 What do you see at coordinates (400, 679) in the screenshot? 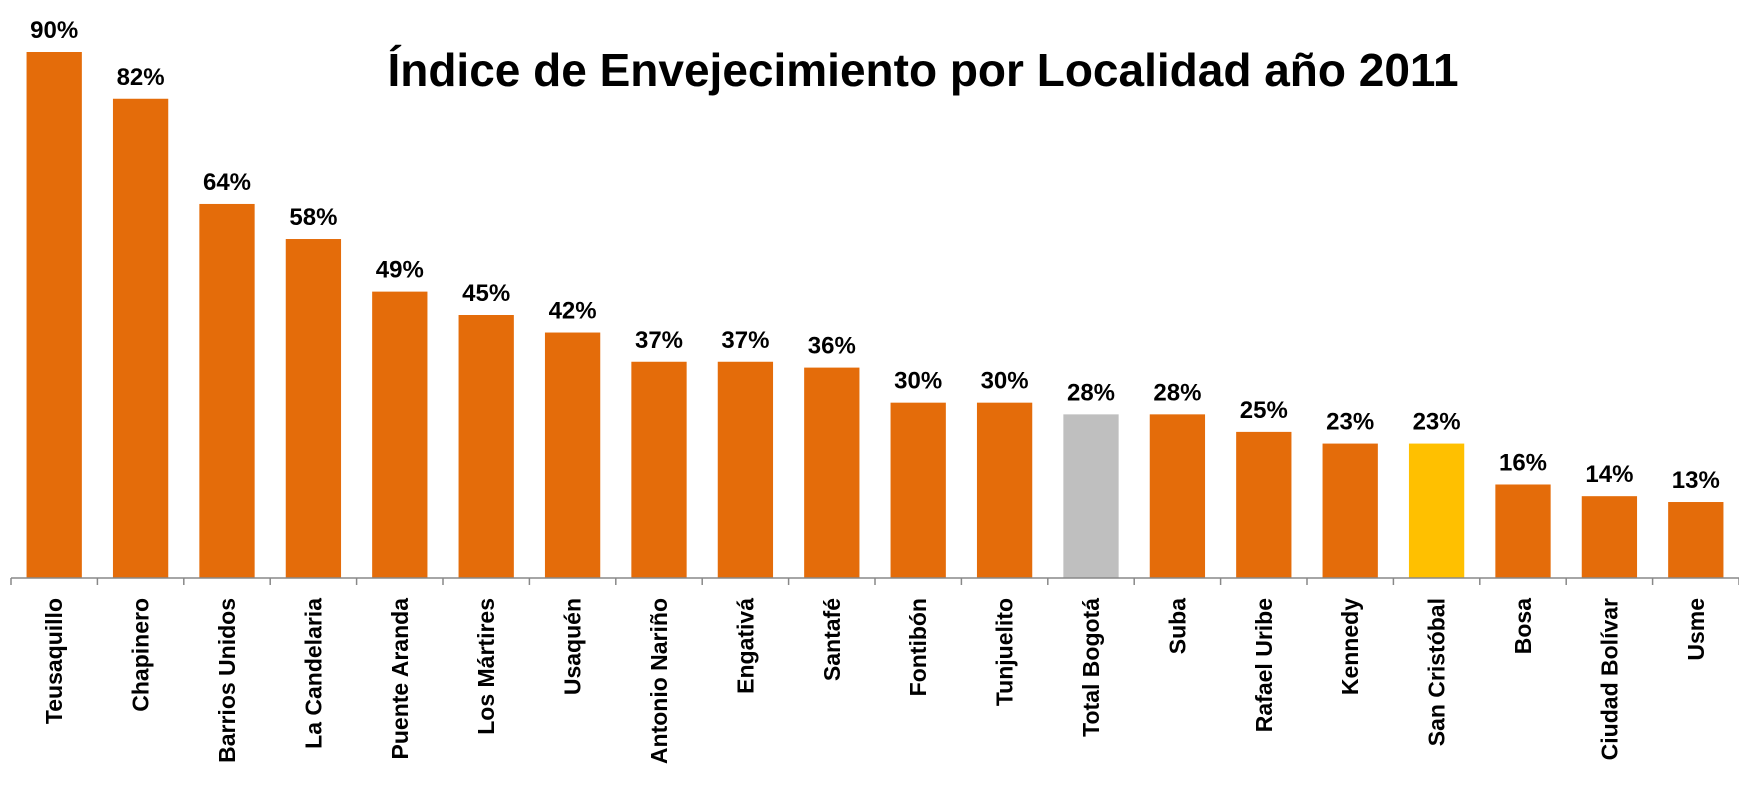
I see `x-tick-label: Puente Aranda` at bounding box center [400, 679].